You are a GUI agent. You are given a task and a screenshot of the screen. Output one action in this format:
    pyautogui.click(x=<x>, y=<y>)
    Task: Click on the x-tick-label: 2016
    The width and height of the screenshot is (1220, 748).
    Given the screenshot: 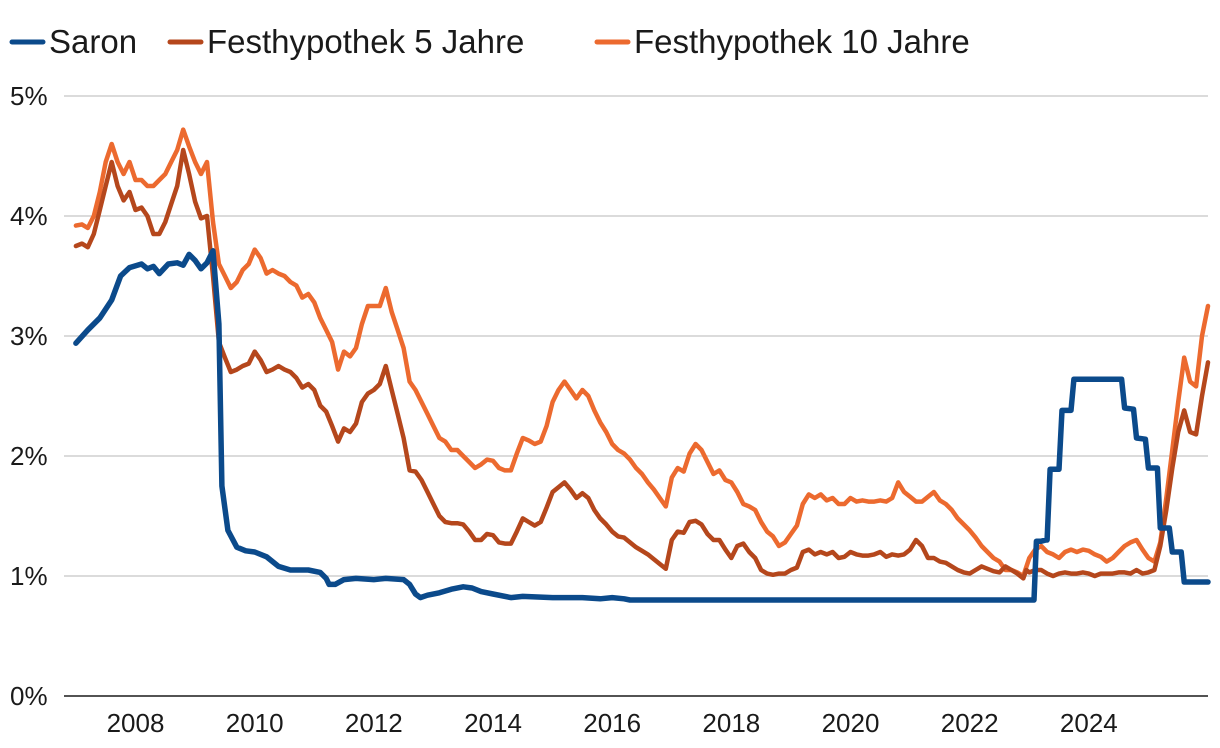 What is the action you would take?
    pyautogui.click(x=612, y=723)
    